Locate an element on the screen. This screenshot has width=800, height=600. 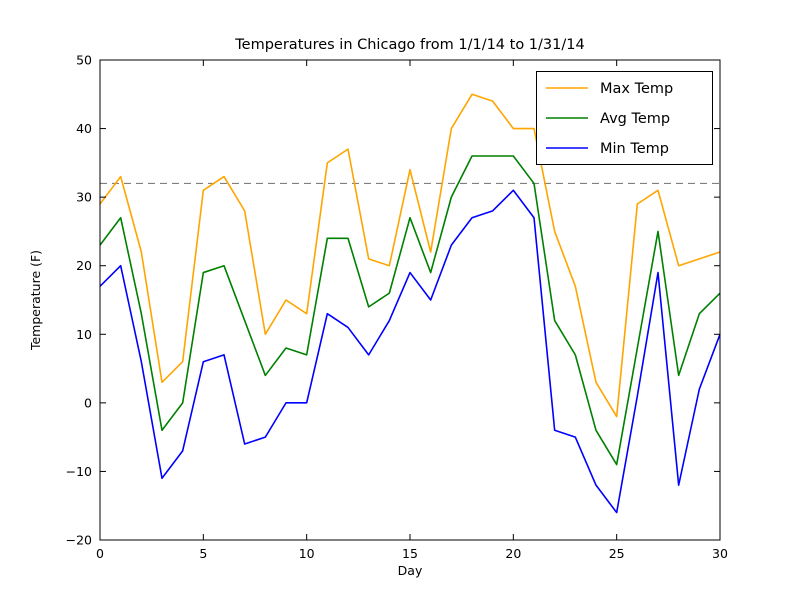
legend: Max Temp Avg Temp Min Temp is located at coordinates (624, 118).